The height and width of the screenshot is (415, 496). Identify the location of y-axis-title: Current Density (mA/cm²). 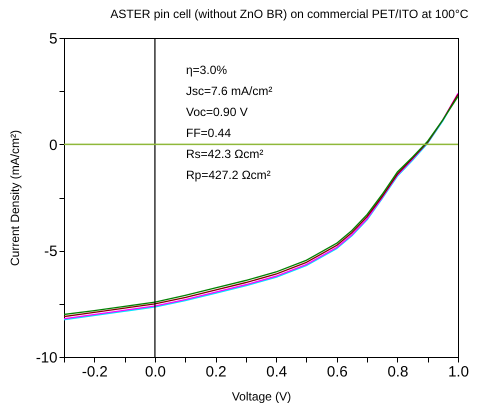
(15, 198).